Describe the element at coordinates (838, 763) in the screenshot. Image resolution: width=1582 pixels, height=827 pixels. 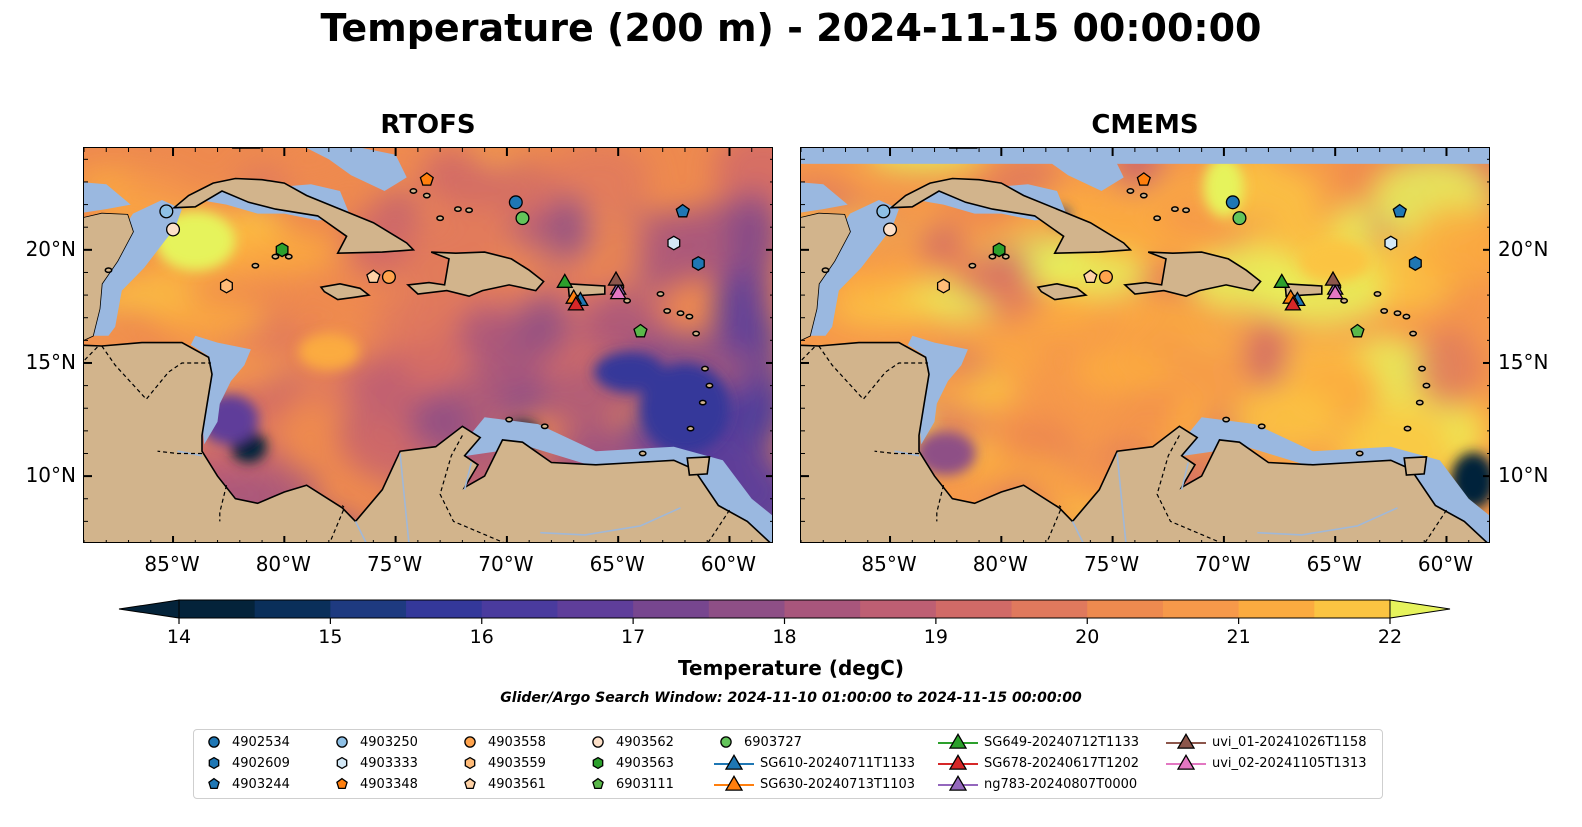
I see `legend-label: SG610-20240711T1133` at that location.